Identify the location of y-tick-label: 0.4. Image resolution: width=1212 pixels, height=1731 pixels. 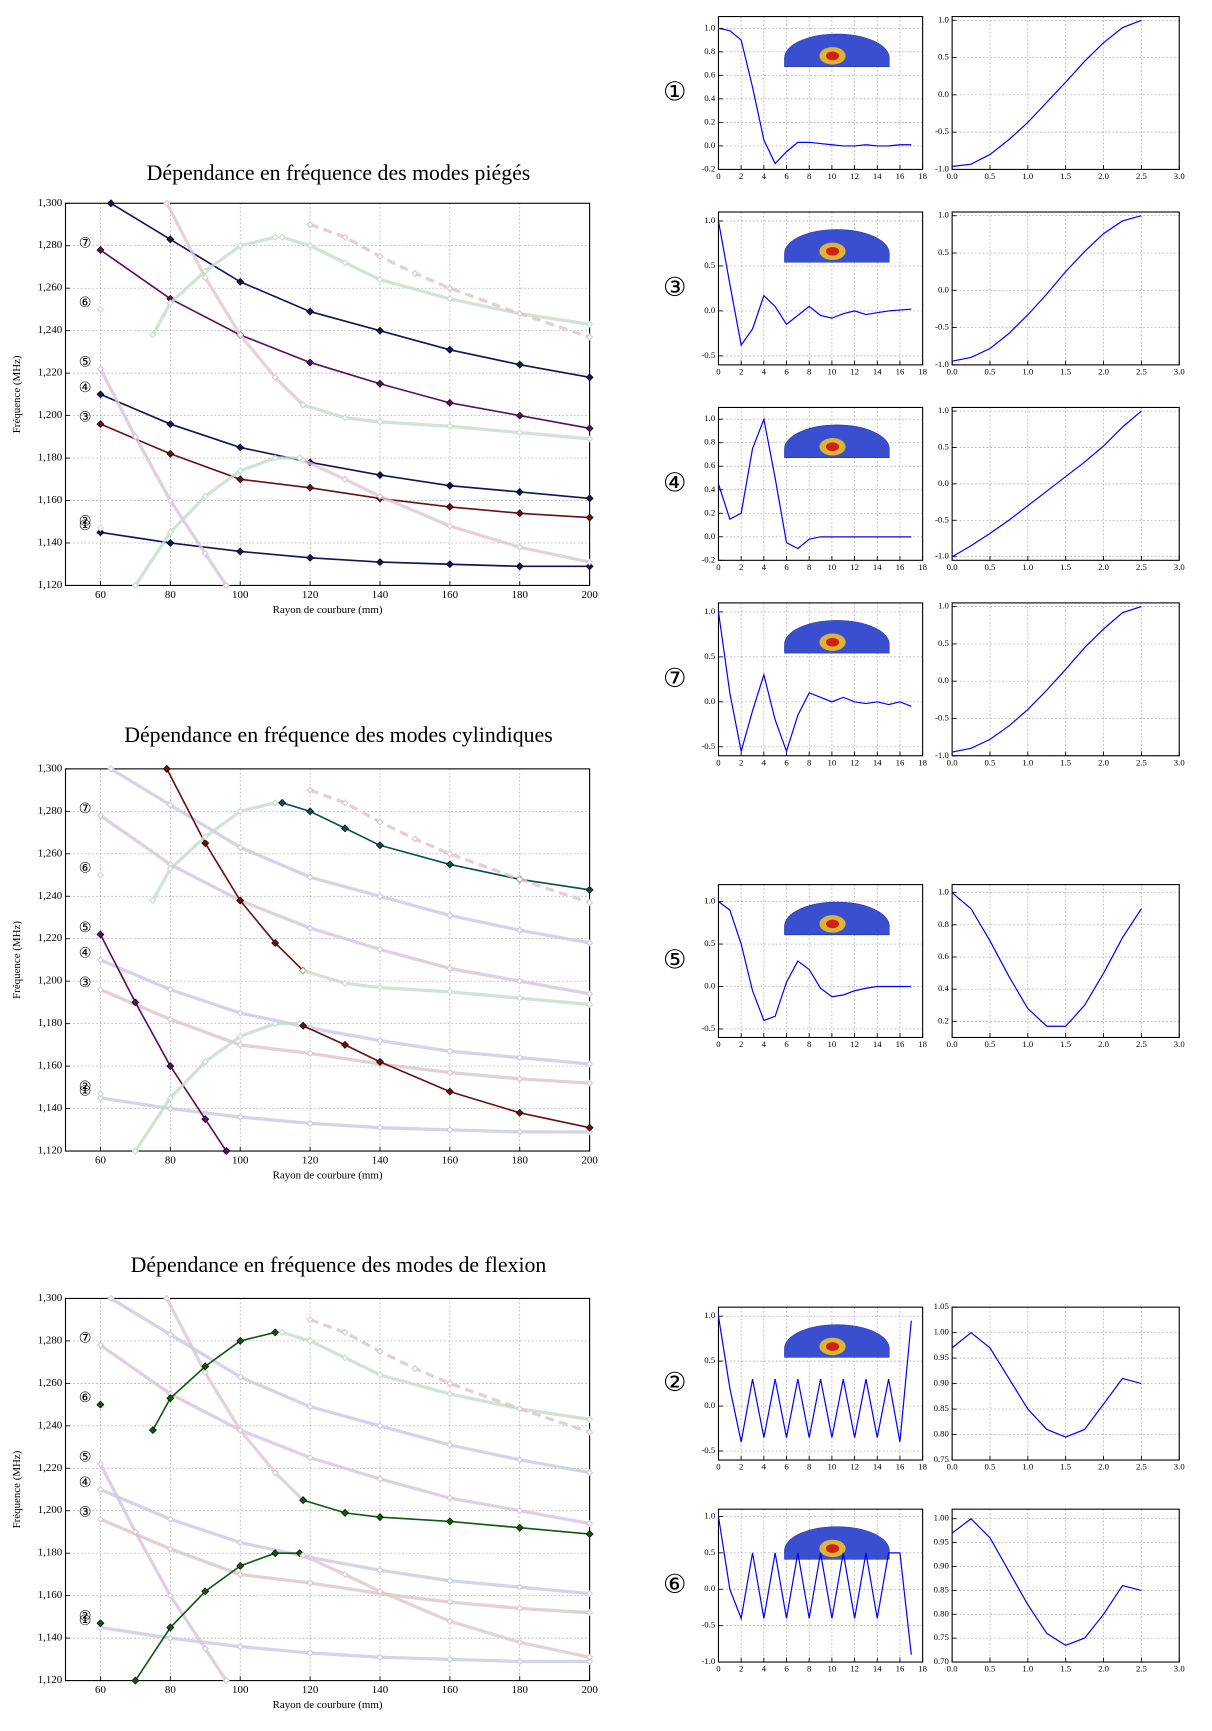
(710, 489).